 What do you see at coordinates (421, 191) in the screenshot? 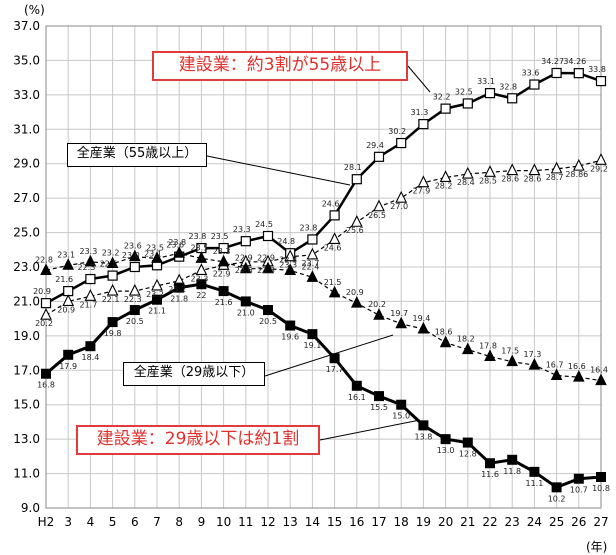
I see `data-label-all_55plus: 27.9` at bounding box center [421, 191].